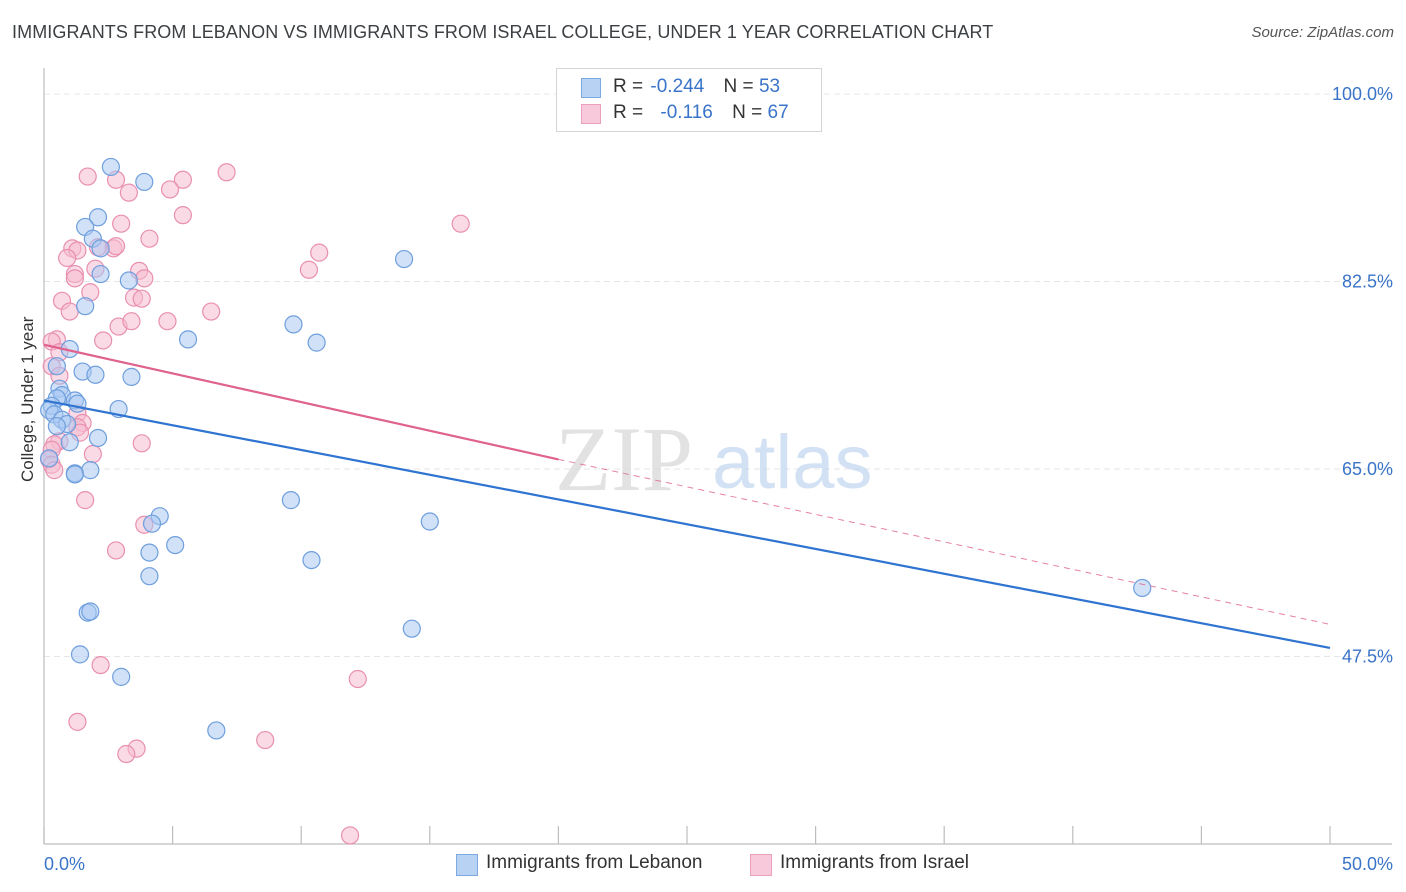 This screenshot has width=1406, height=892. Describe the element at coordinates (769, 86) in the screenshot. I see `legend-n-value-lebanon: 53` at that location.